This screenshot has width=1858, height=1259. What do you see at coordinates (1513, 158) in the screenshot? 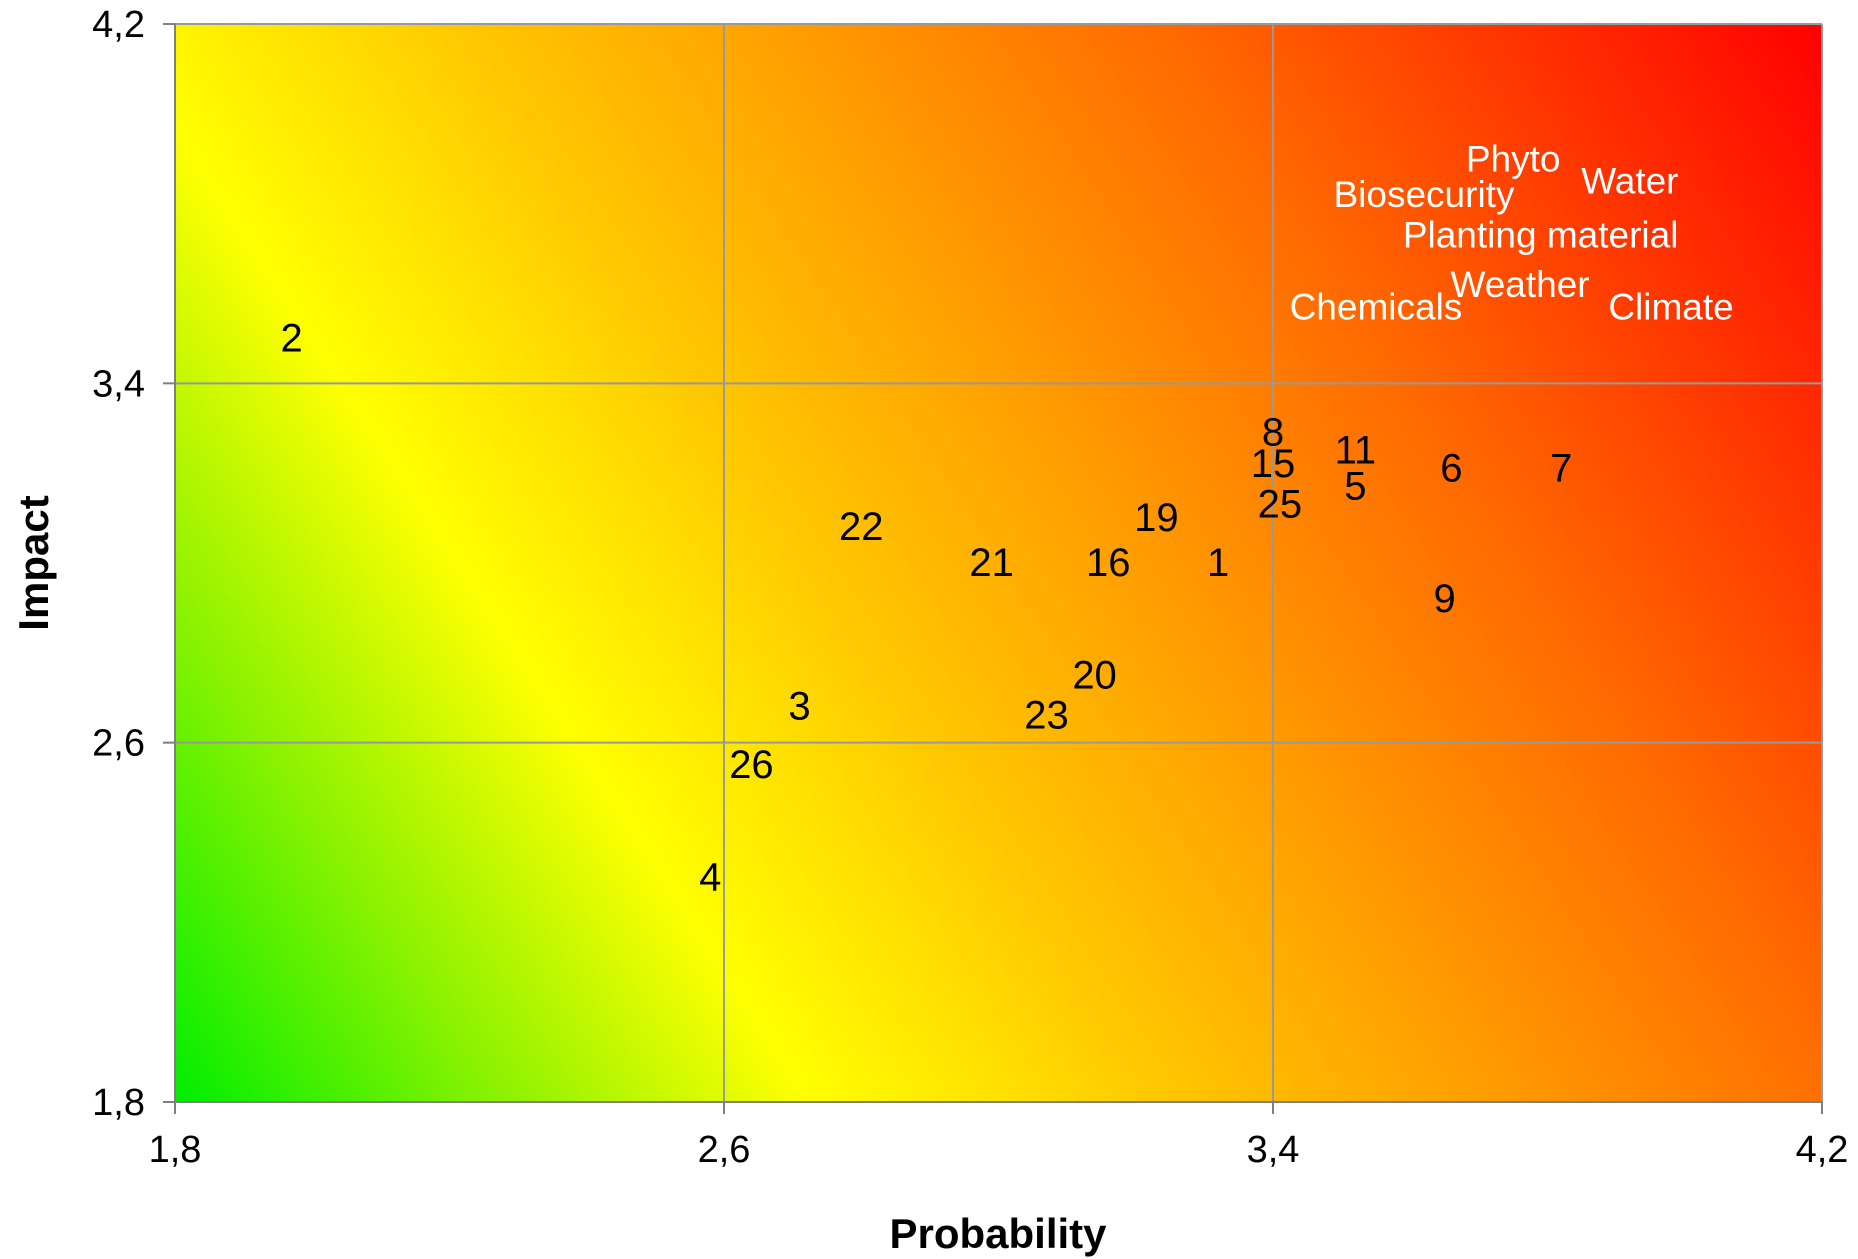
I see `category-label-phyto: Phyto` at bounding box center [1513, 158].